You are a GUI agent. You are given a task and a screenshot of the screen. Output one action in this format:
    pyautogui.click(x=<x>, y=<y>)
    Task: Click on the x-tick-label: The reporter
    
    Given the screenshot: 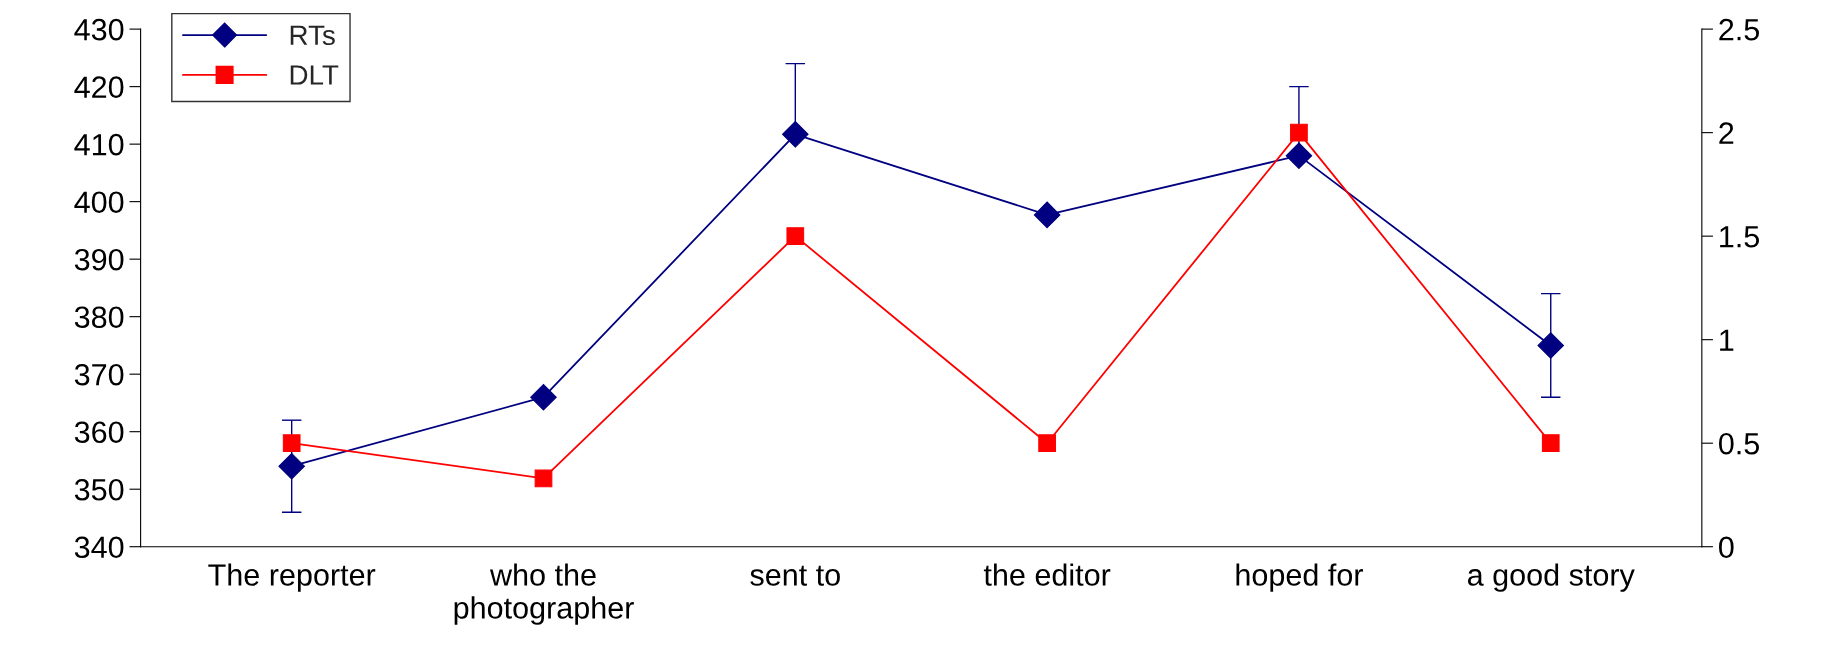 What is the action you would take?
    pyautogui.click(x=292, y=577)
    